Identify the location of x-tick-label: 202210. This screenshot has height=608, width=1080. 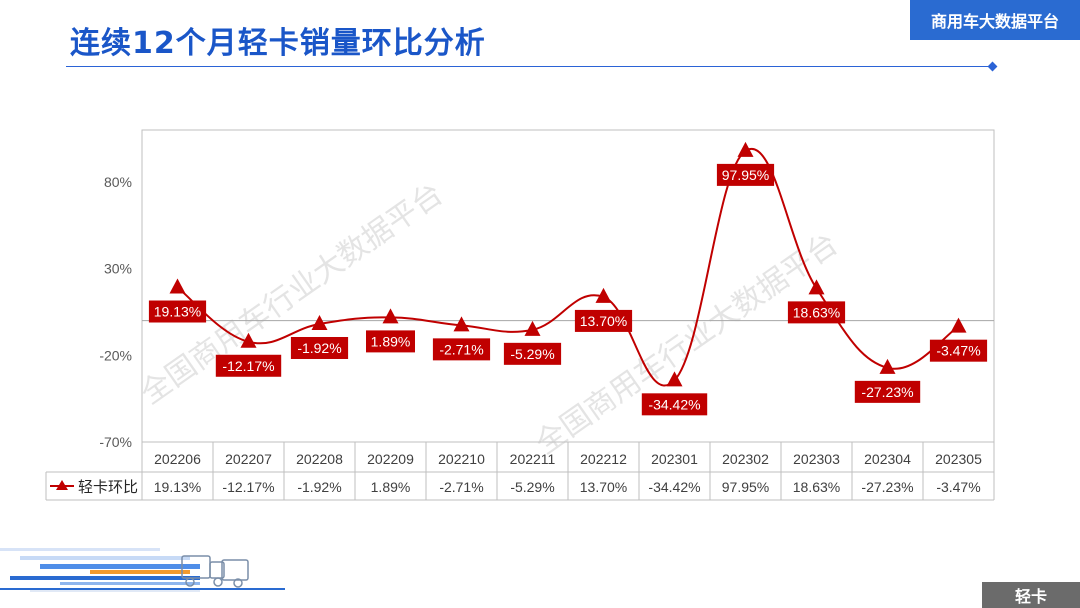
(461, 459).